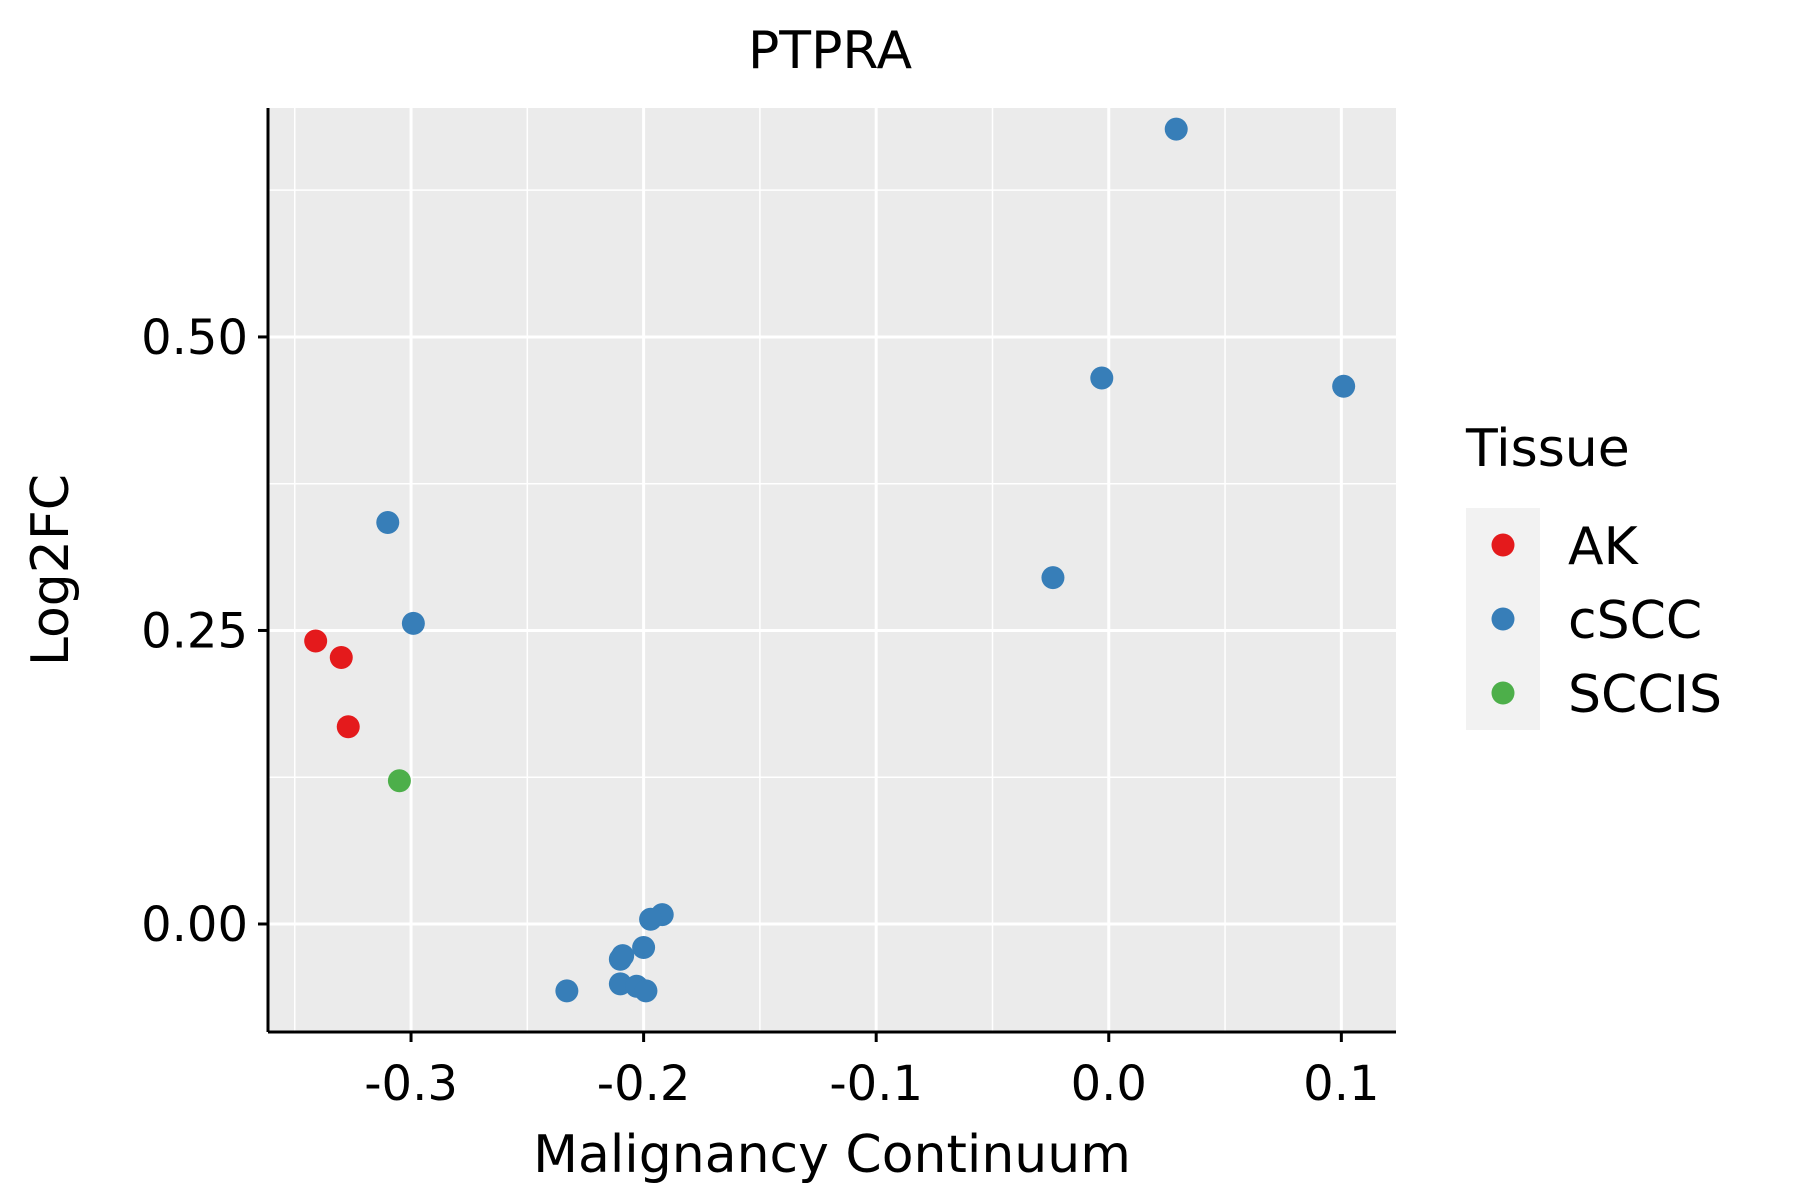 The image size is (1800, 1200). I want to click on legend-label-ak: AK, so click(1604, 547).